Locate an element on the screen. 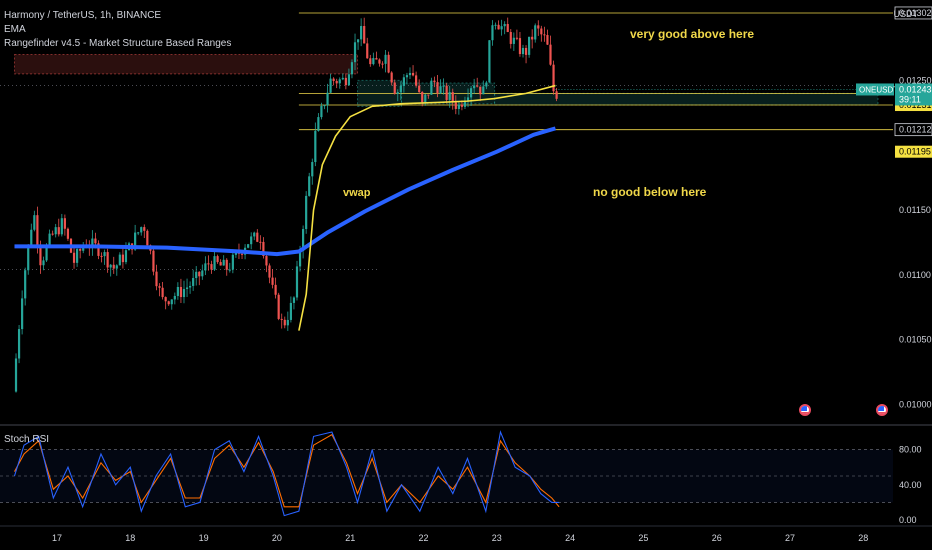  stoch-rsi-label: Stoch RSI is located at coordinates (27, 439).